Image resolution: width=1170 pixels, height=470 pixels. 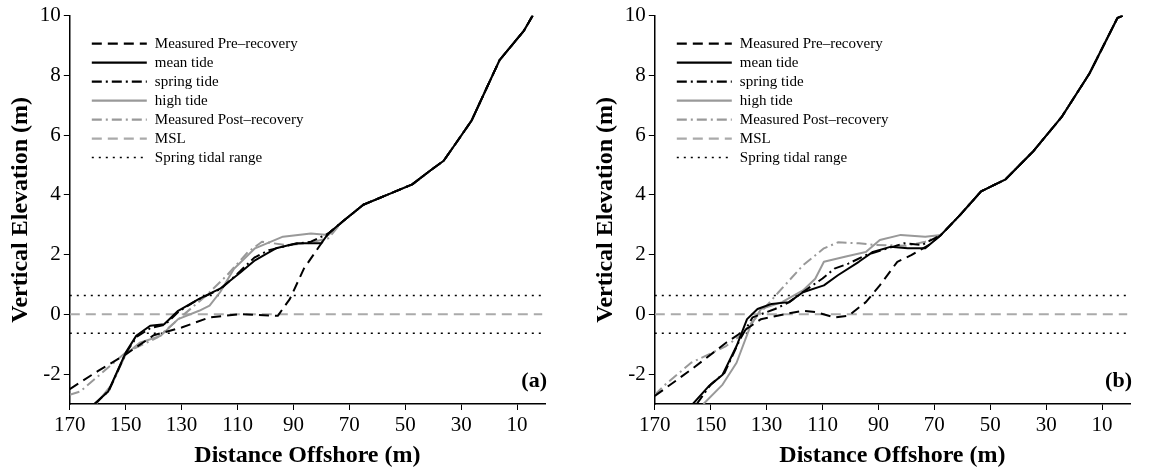 I want to click on annotation: (b), so click(x=1118, y=379).